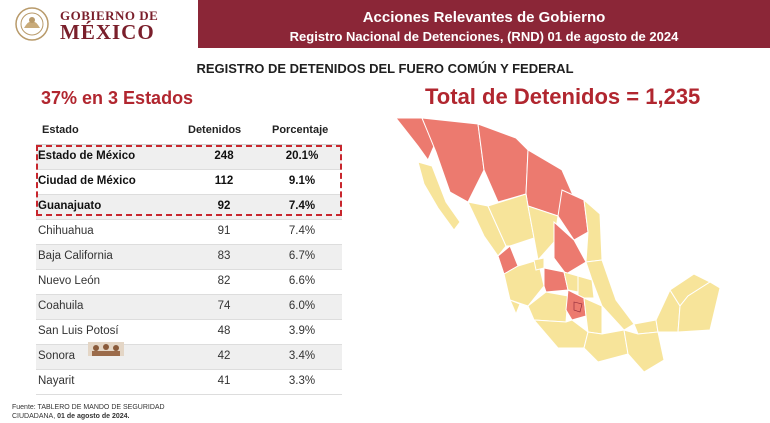 This screenshot has height=423, width=770. I want to click on cell-detenidos: 74, so click(224, 306).